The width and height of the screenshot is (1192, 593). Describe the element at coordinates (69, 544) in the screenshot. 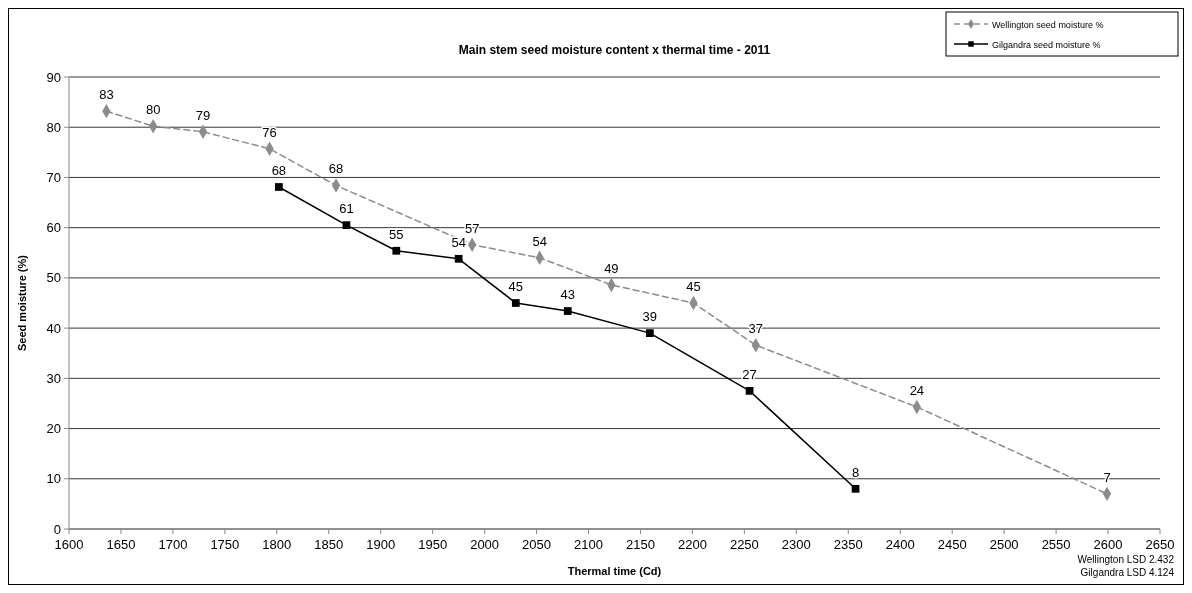

I see `x-tick-label: 1600` at that location.